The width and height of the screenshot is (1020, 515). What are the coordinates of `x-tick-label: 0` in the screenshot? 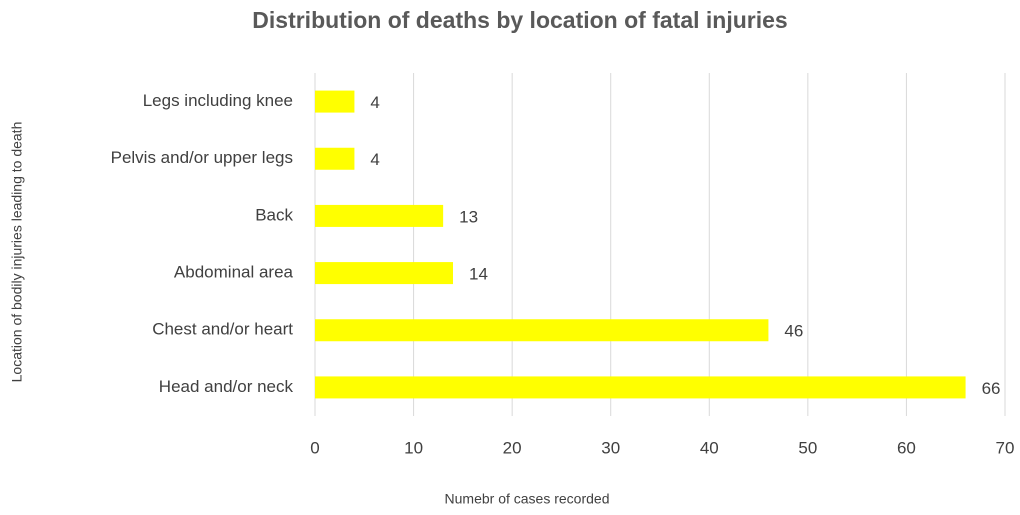 It's located at (314, 447).